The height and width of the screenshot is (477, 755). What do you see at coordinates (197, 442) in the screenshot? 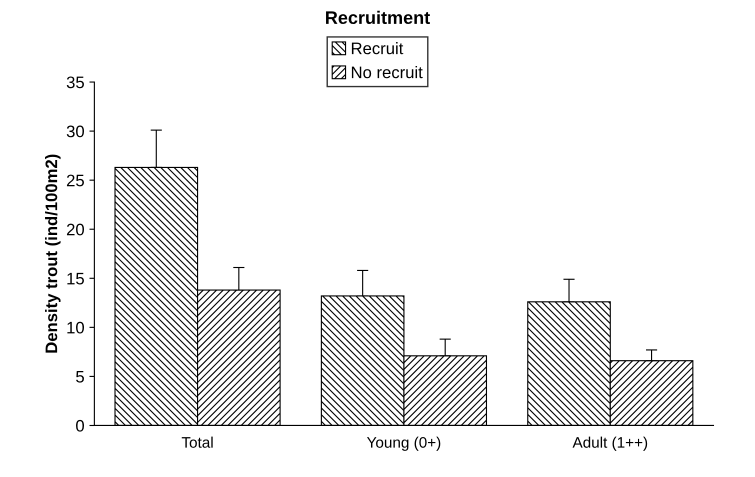
I see `x-tick-label: Total` at bounding box center [197, 442].